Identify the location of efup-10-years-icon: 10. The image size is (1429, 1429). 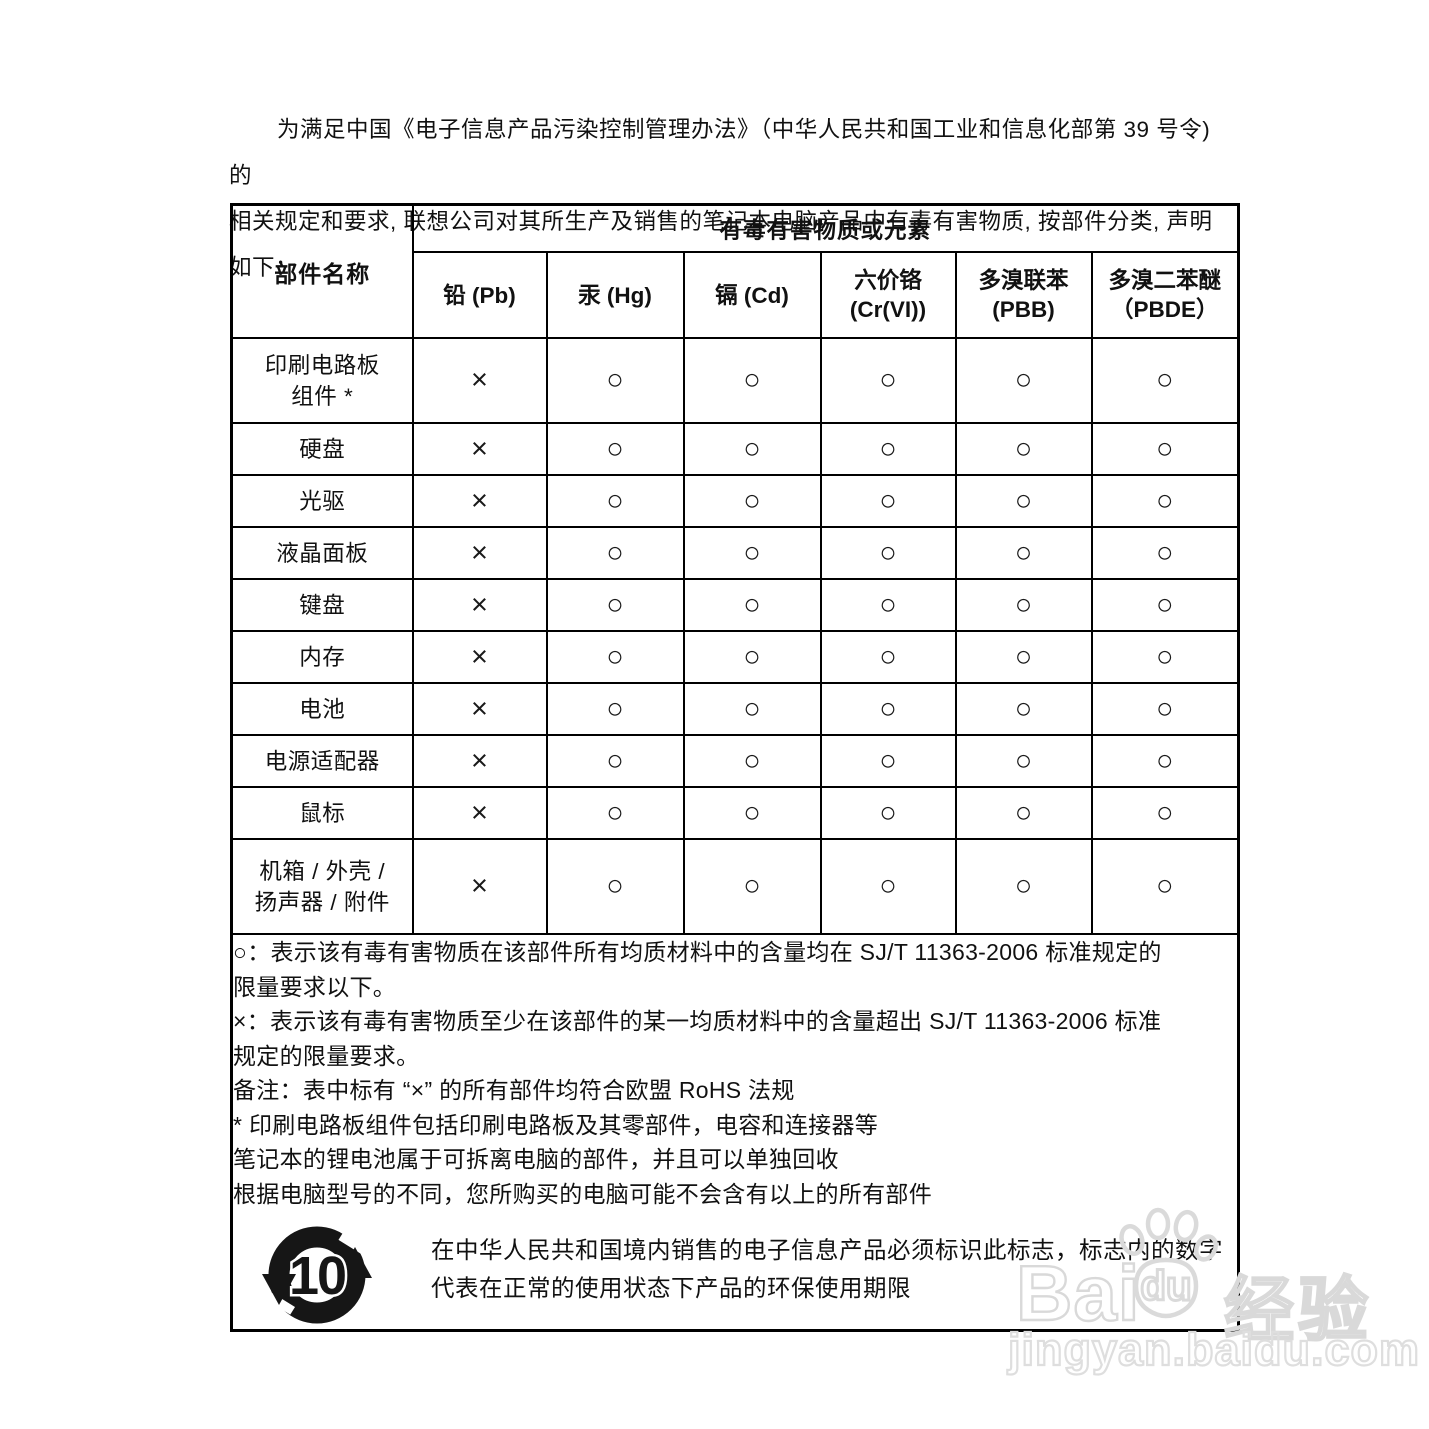
(317, 1275).